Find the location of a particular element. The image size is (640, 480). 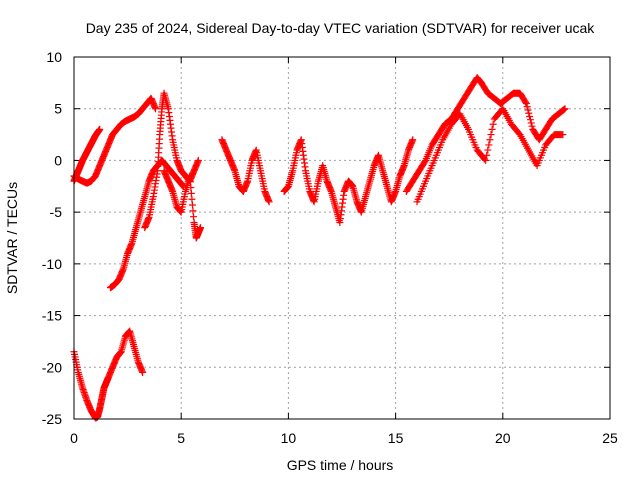

series-arc-early-low is located at coordinates (108, 374).